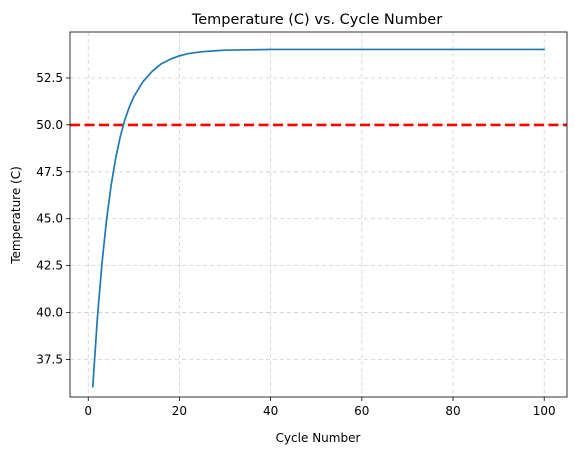 The width and height of the screenshot is (575, 455). What do you see at coordinates (544, 411) in the screenshot?
I see `x-tick-label: 100` at bounding box center [544, 411].